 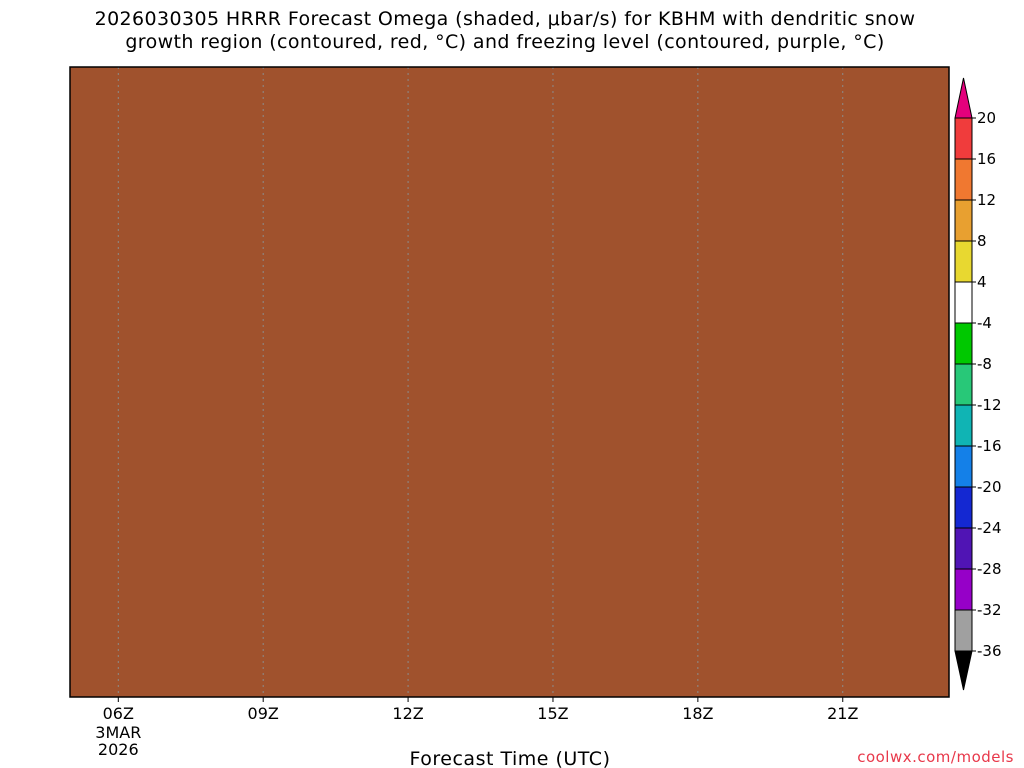 What do you see at coordinates (989, 569) in the screenshot?
I see `colorbar-label-11: -28` at bounding box center [989, 569].